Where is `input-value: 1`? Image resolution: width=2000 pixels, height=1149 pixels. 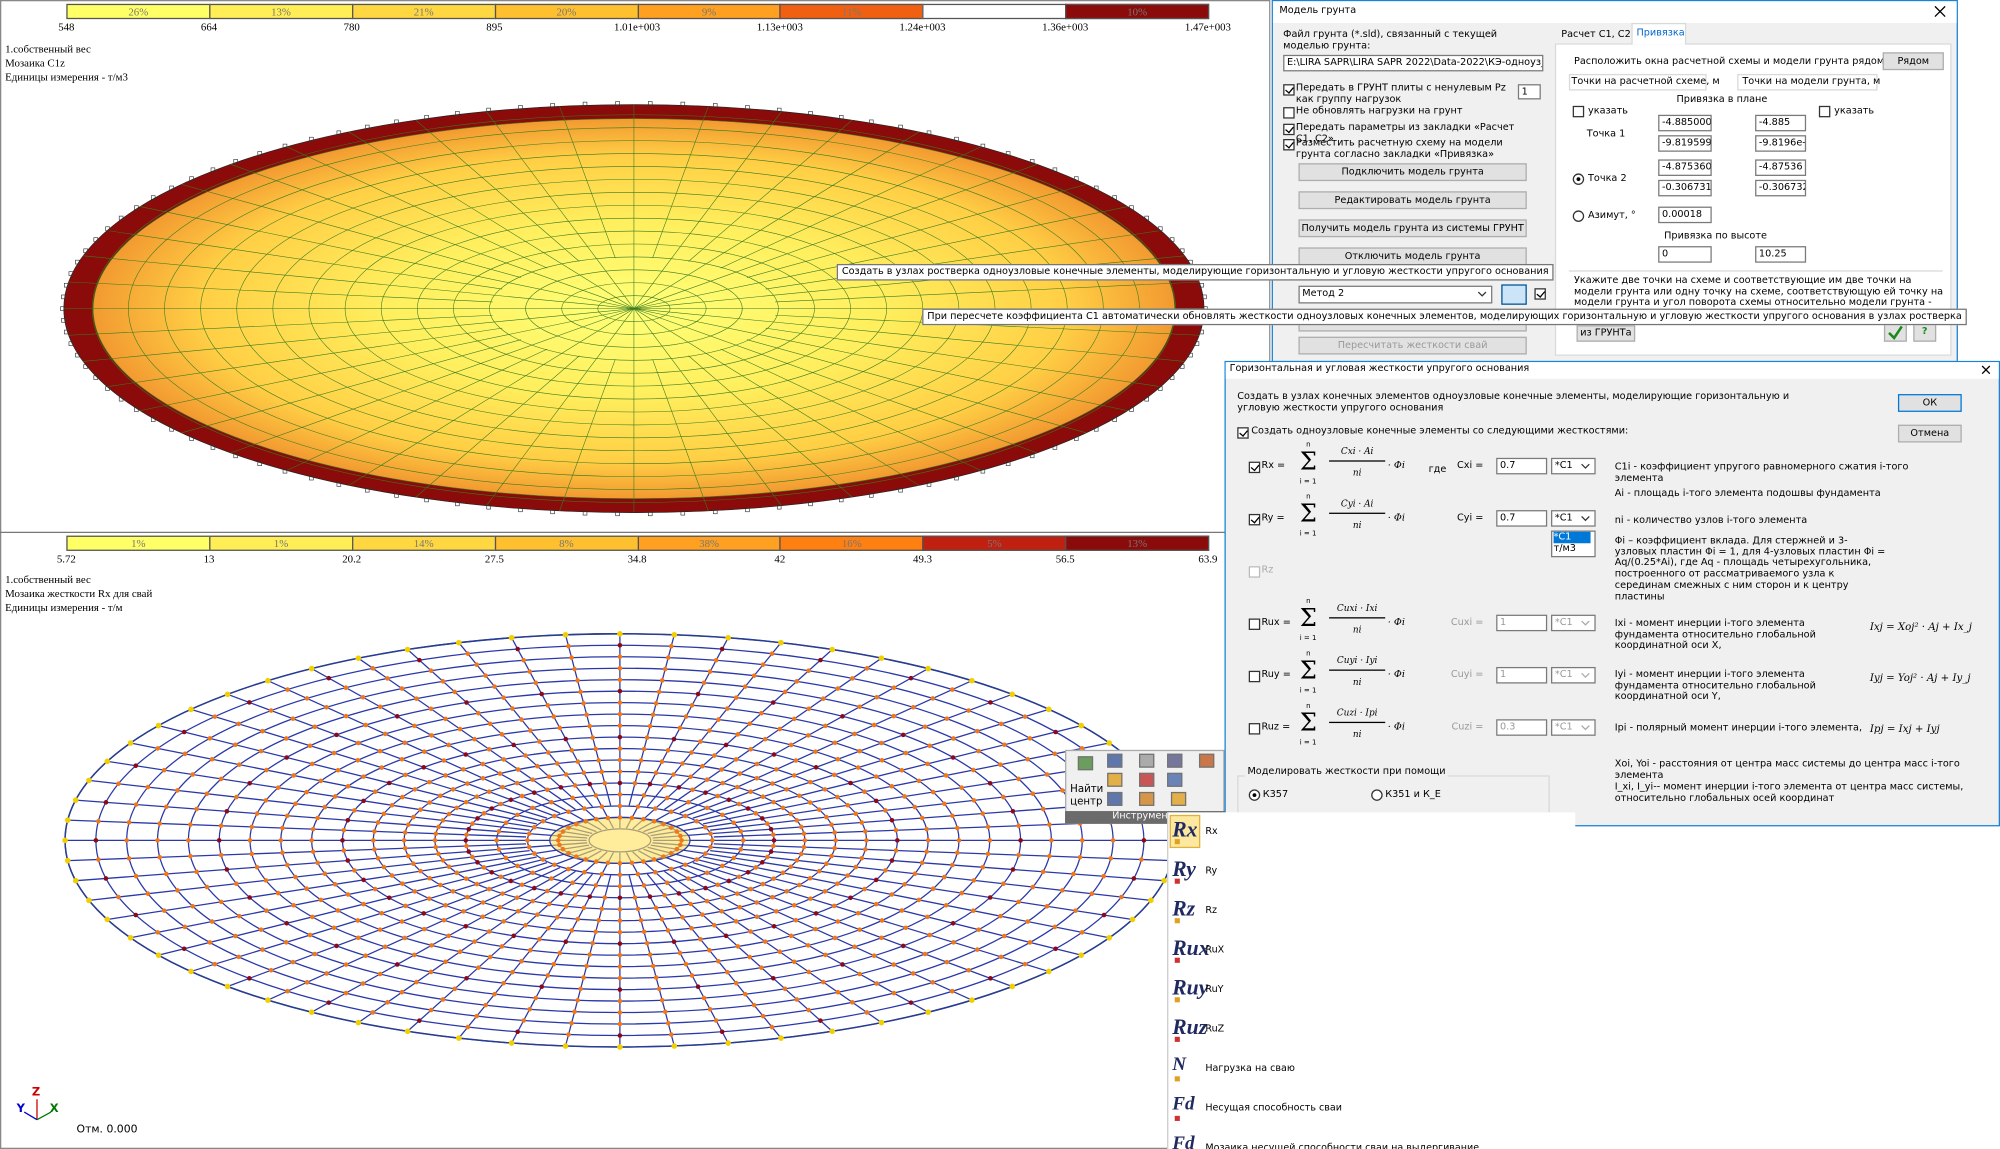
input-value: 1 is located at coordinates (1503, 621).